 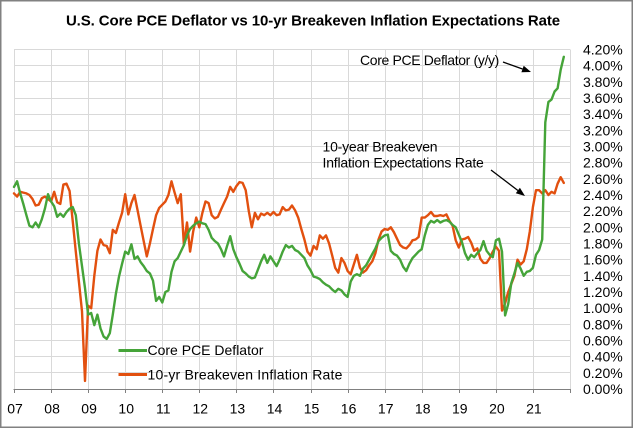 What do you see at coordinates (404, 163) in the screenshot?
I see `svg-text: Inflation Expectations Rate` at bounding box center [404, 163].